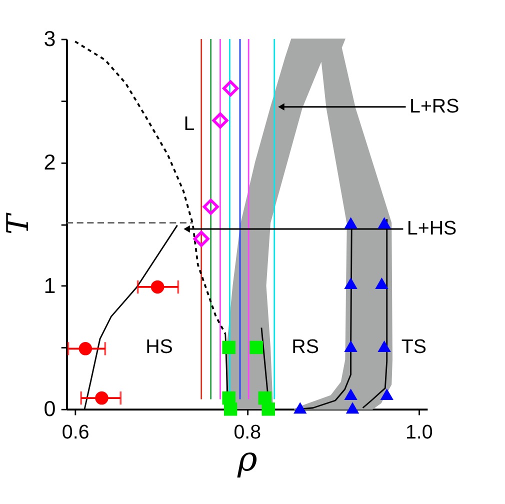 Image resolution: width=505 pixels, height=504 pixels. What do you see at coordinates (50, 162) in the screenshot?
I see `y-tick-label: 2` at bounding box center [50, 162].